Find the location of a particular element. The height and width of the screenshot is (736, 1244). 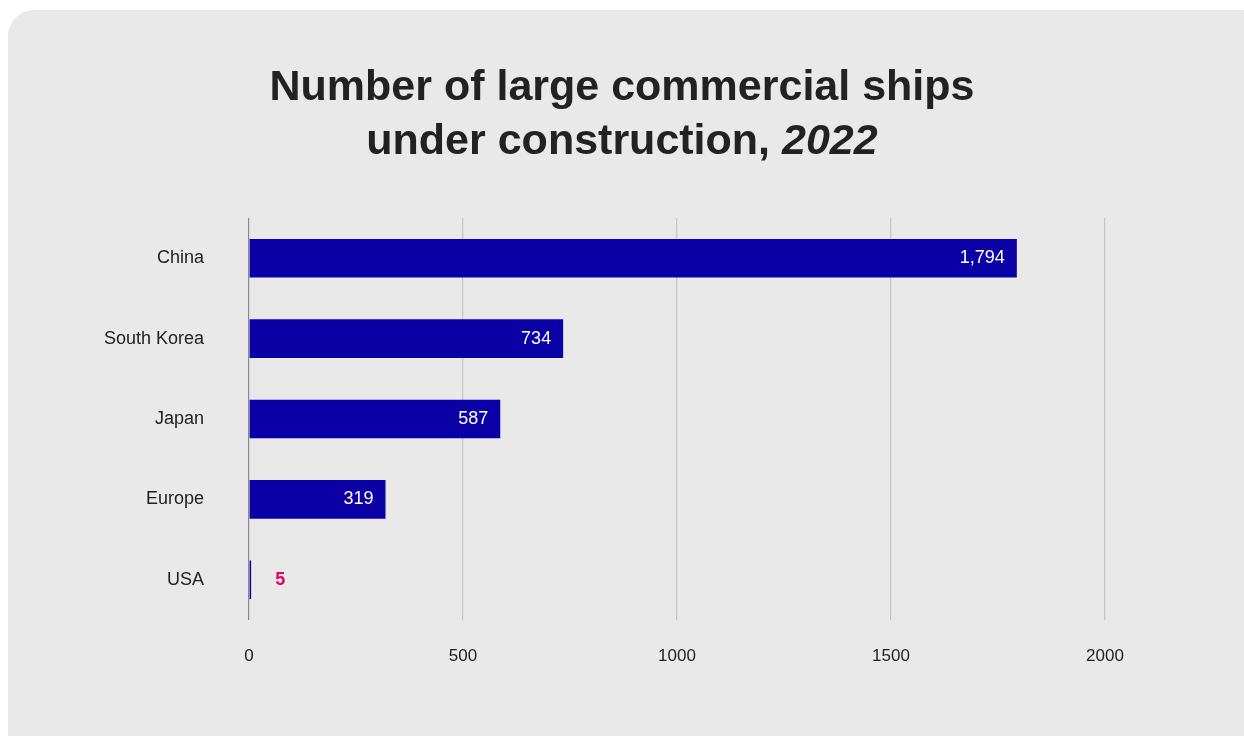

data-label: 5 is located at coordinates (280, 578).